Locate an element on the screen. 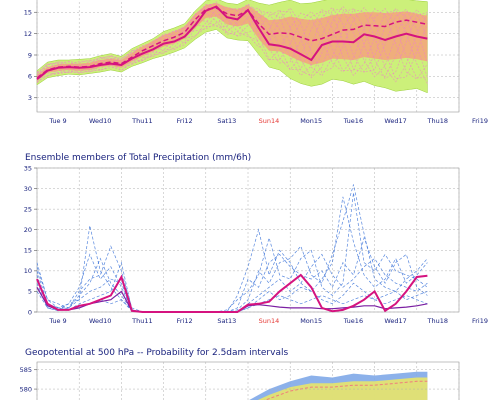  geo-prob-inner is located at coordinates (346, 390).